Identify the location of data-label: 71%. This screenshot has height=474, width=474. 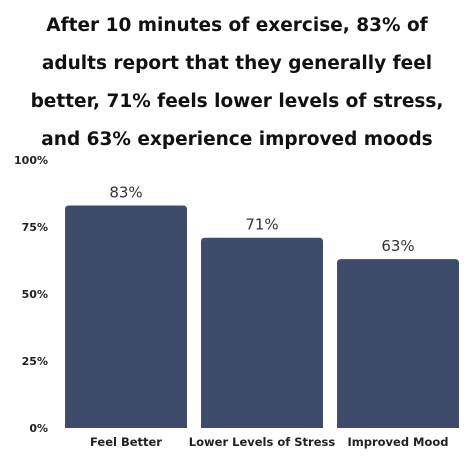
(261, 225).